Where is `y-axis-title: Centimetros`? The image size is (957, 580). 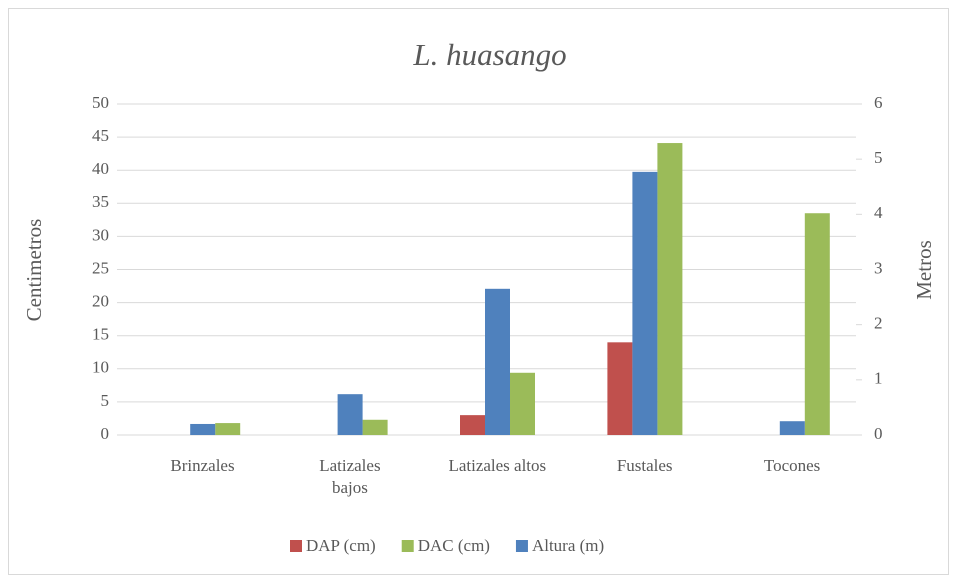
y-axis-title: Centimetros is located at coordinates (34, 270).